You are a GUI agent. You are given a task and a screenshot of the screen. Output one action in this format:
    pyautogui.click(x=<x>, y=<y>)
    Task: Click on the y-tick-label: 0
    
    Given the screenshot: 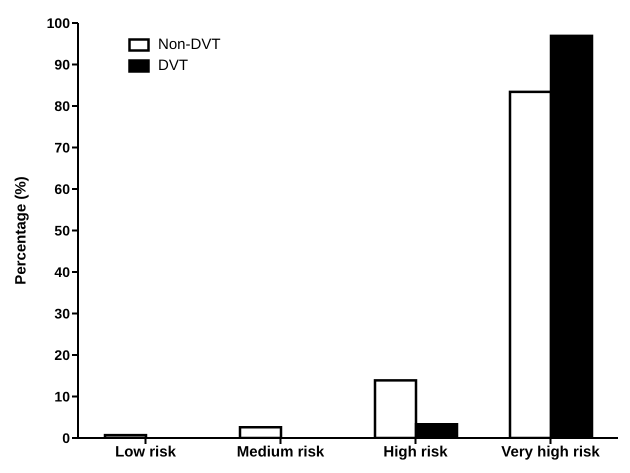 What is the action you would take?
    pyautogui.click(x=66, y=438)
    